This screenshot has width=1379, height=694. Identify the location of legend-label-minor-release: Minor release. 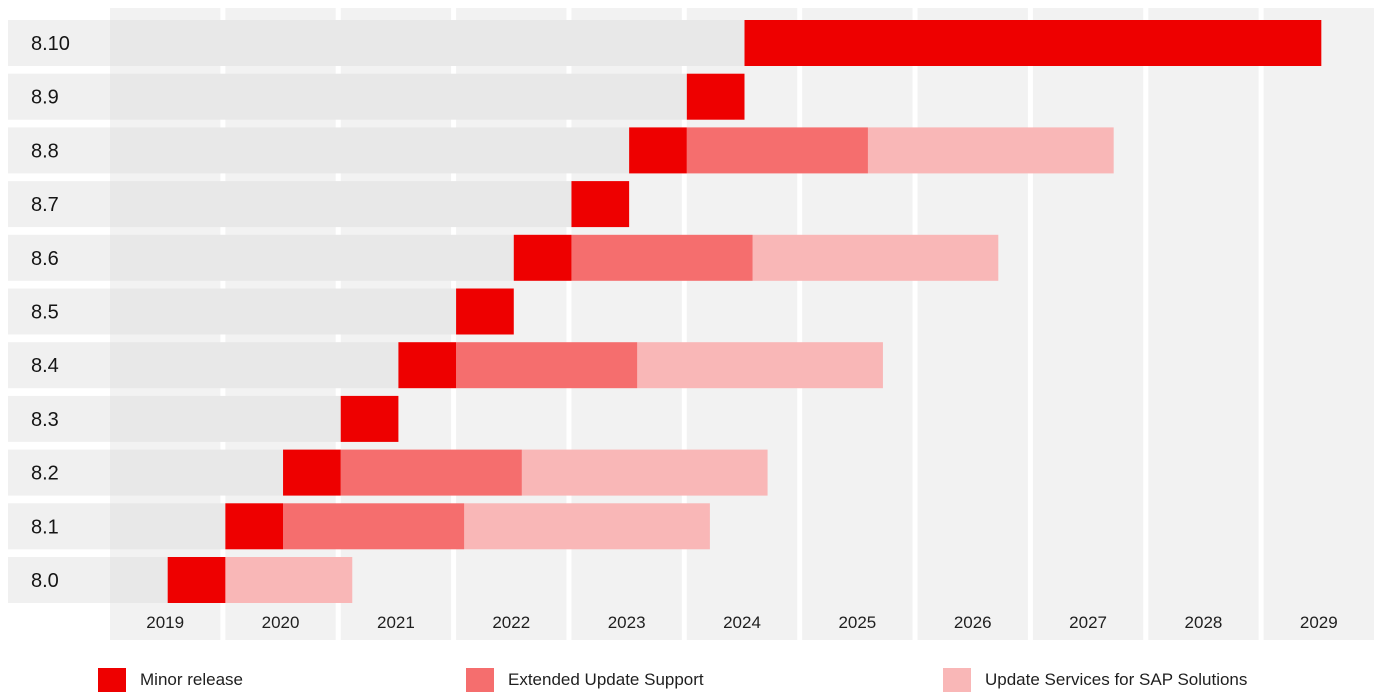
(191, 679).